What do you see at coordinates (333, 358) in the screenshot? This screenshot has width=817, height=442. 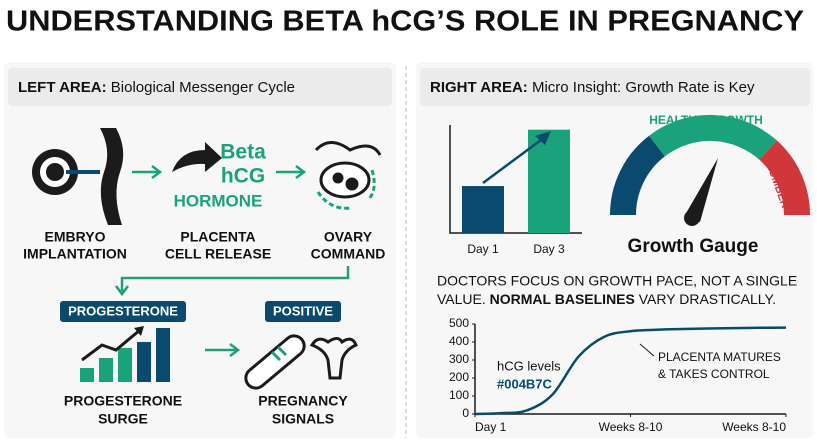 I see `uterus-icon` at bounding box center [333, 358].